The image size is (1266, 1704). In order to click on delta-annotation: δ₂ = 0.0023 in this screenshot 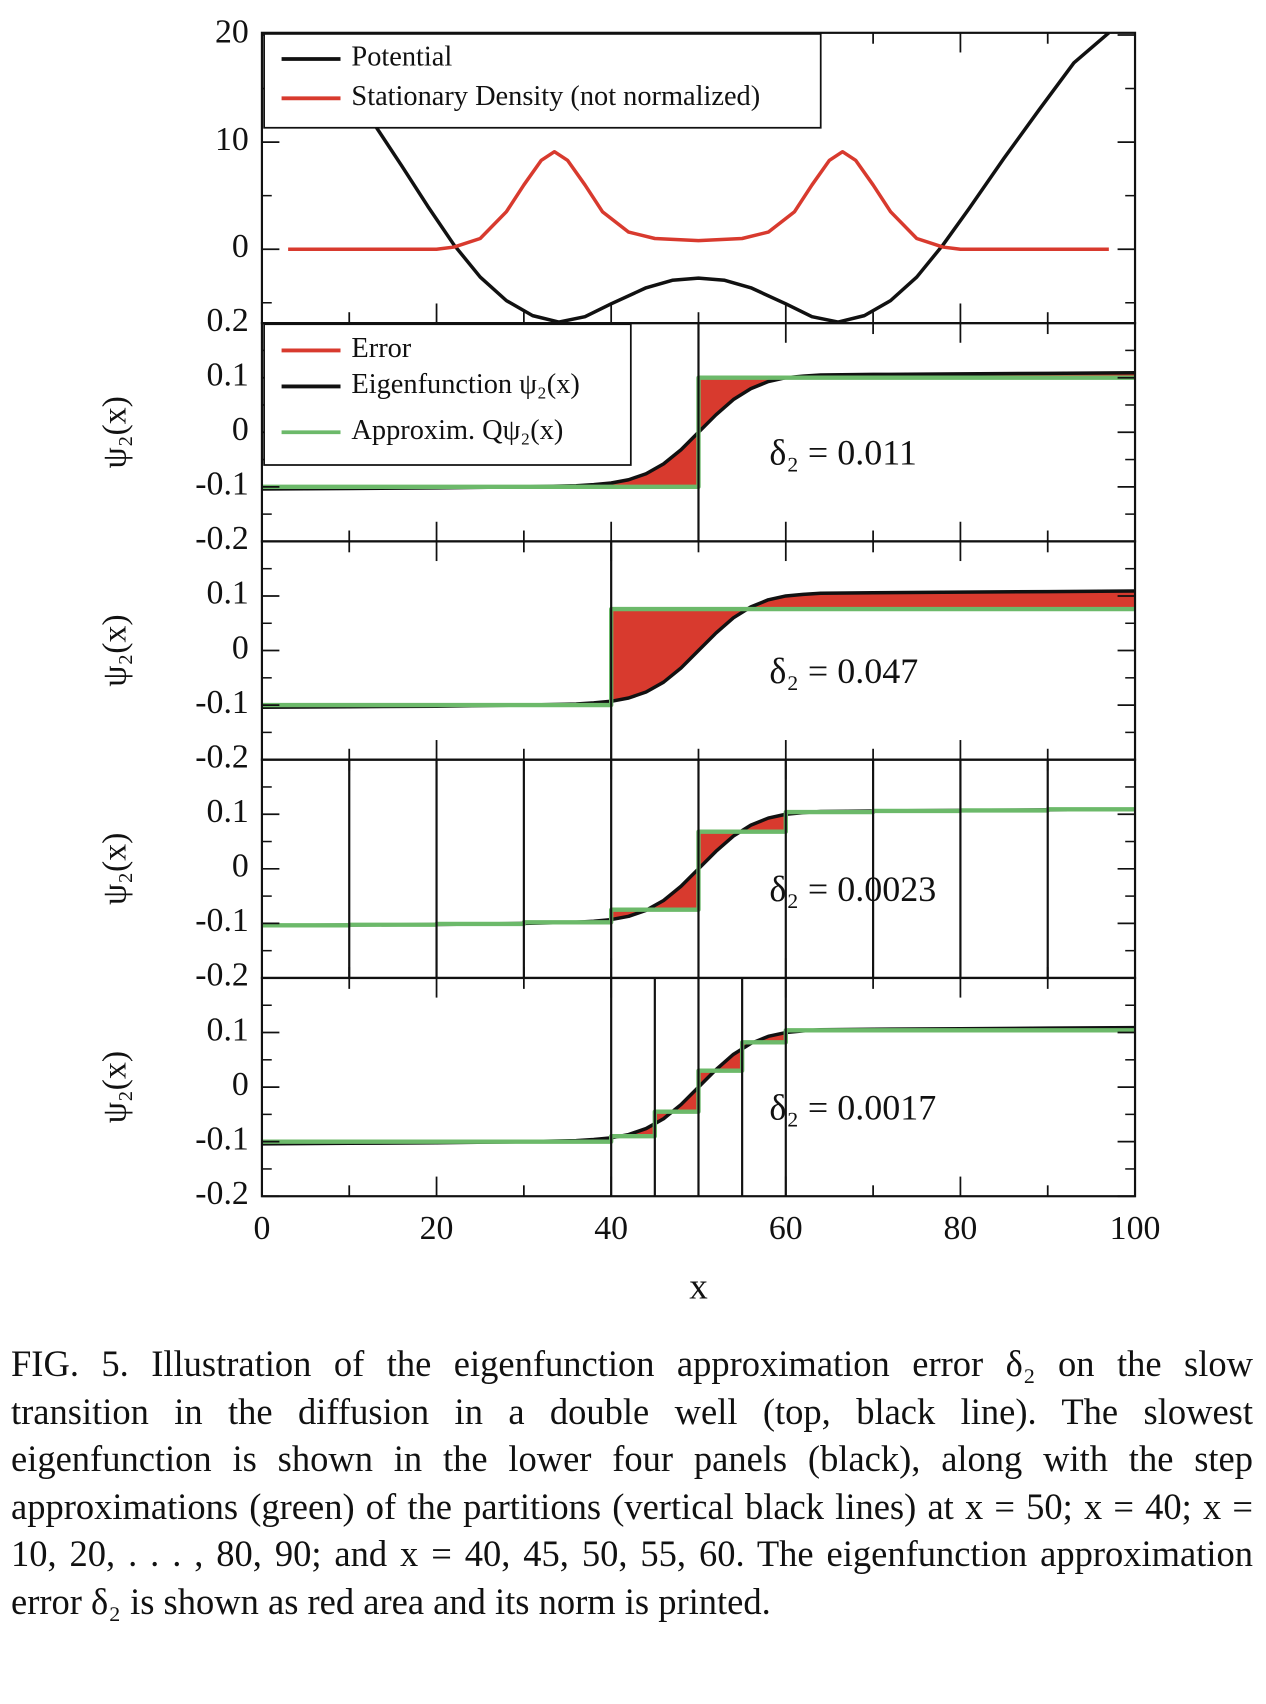, I will do `click(852, 889)`.